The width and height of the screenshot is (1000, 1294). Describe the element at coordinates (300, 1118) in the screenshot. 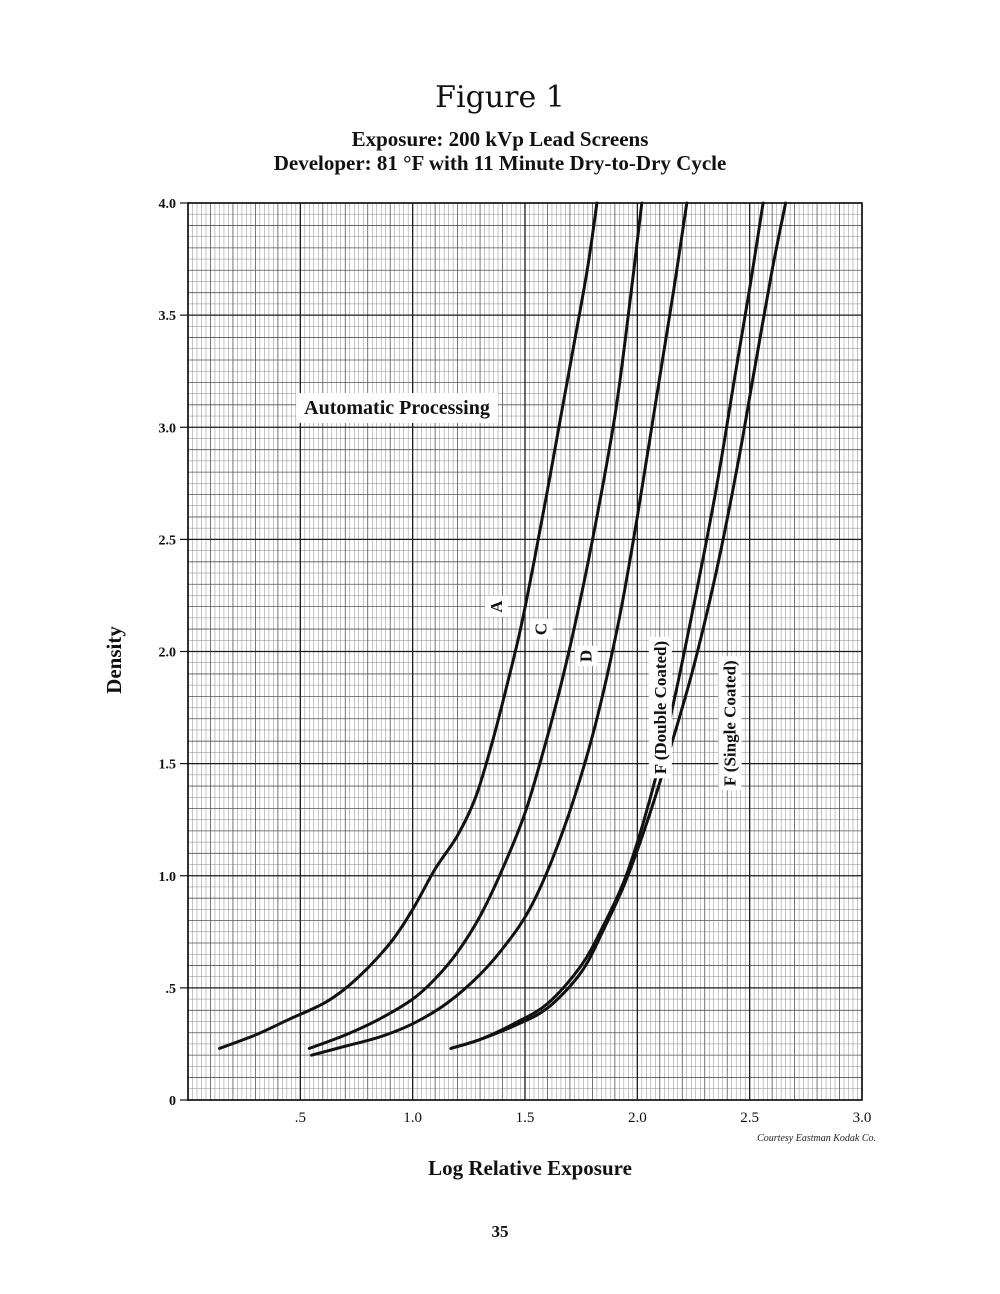

I see `x-tick-label: .5` at that location.